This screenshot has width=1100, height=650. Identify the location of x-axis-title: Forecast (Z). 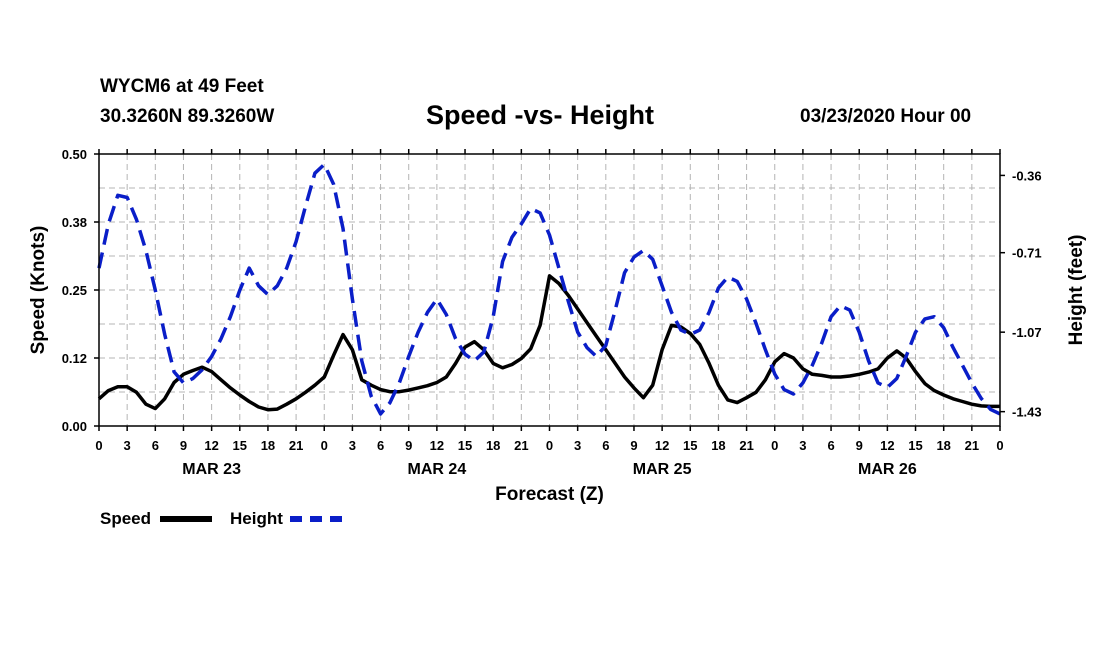
(549, 494).